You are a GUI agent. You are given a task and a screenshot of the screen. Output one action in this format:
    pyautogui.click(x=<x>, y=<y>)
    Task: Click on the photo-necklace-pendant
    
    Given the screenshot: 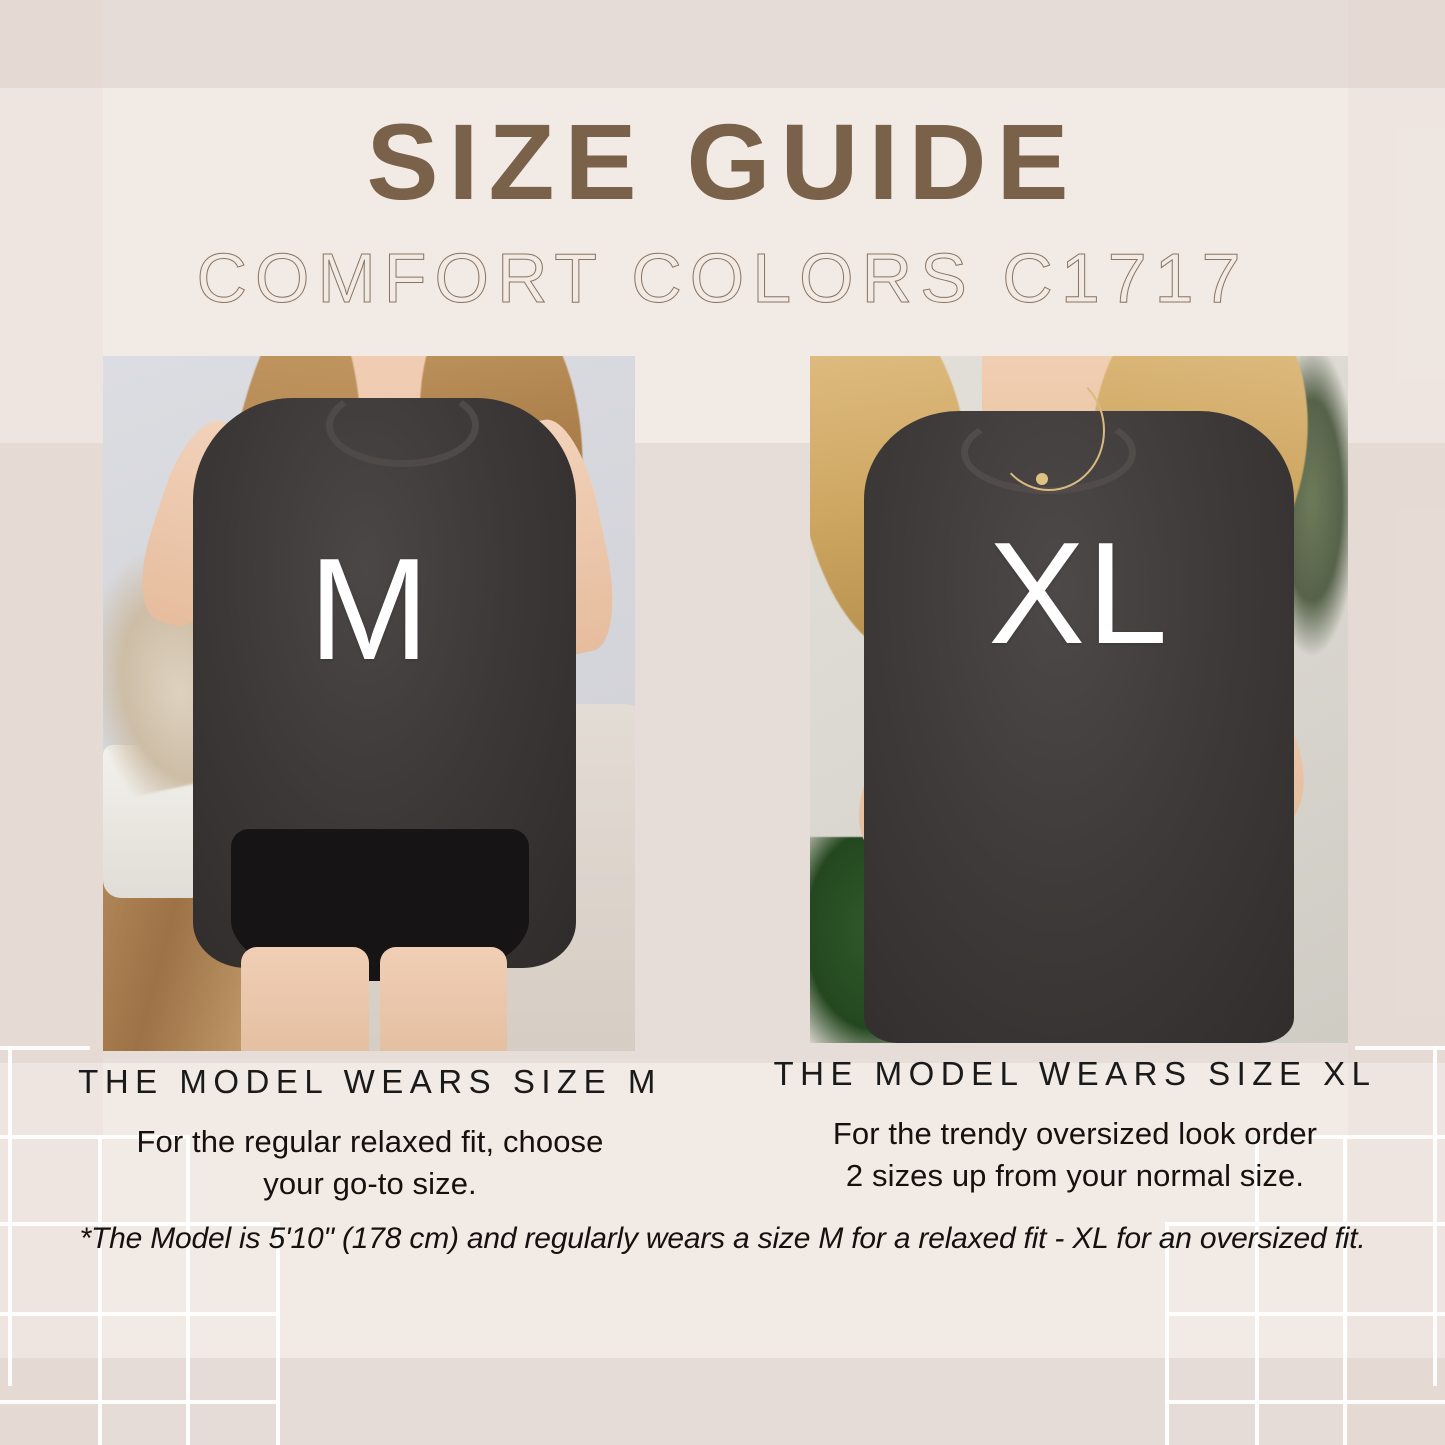 What is the action you would take?
    pyautogui.click(x=1041, y=478)
    